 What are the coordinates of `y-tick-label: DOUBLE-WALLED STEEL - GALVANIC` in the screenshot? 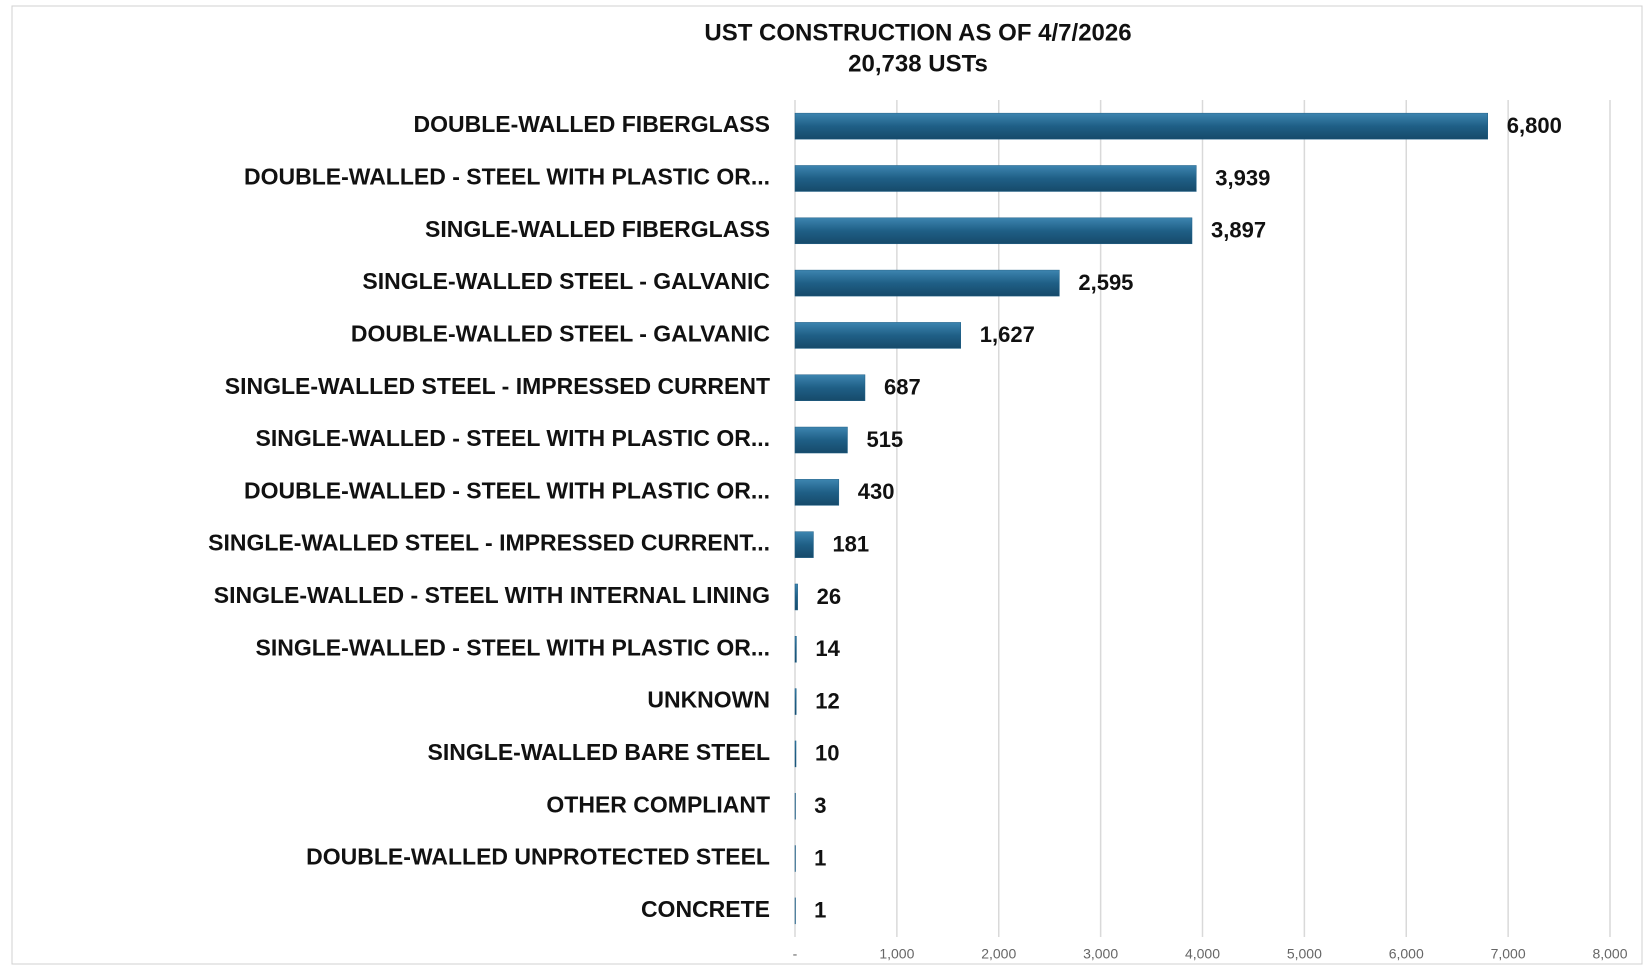 It's located at (560, 333).